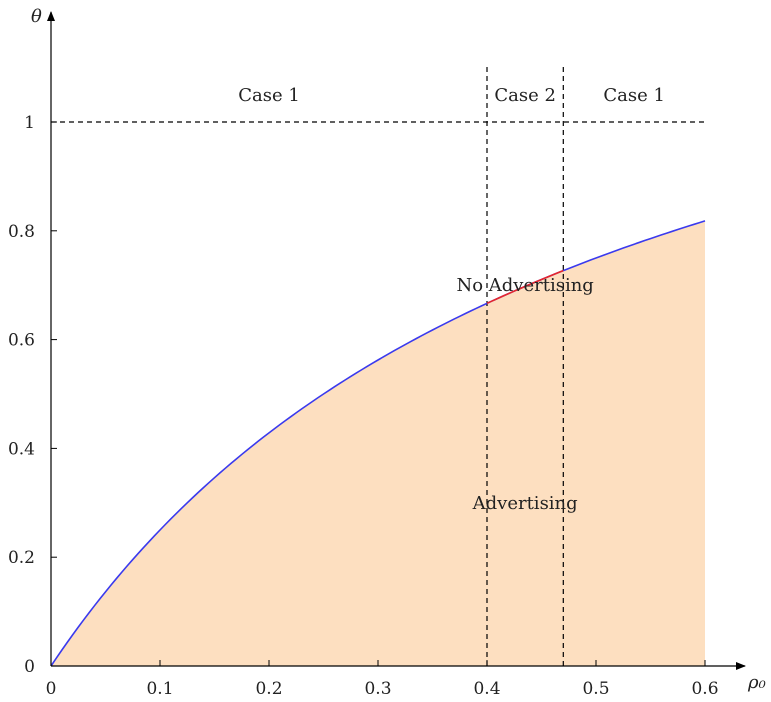 Image resolution: width=771 pixels, height=702 pixels. What do you see at coordinates (704, 689) in the screenshot?
I see `x-tick-label: 0.6` at bounding box center [704, 689].